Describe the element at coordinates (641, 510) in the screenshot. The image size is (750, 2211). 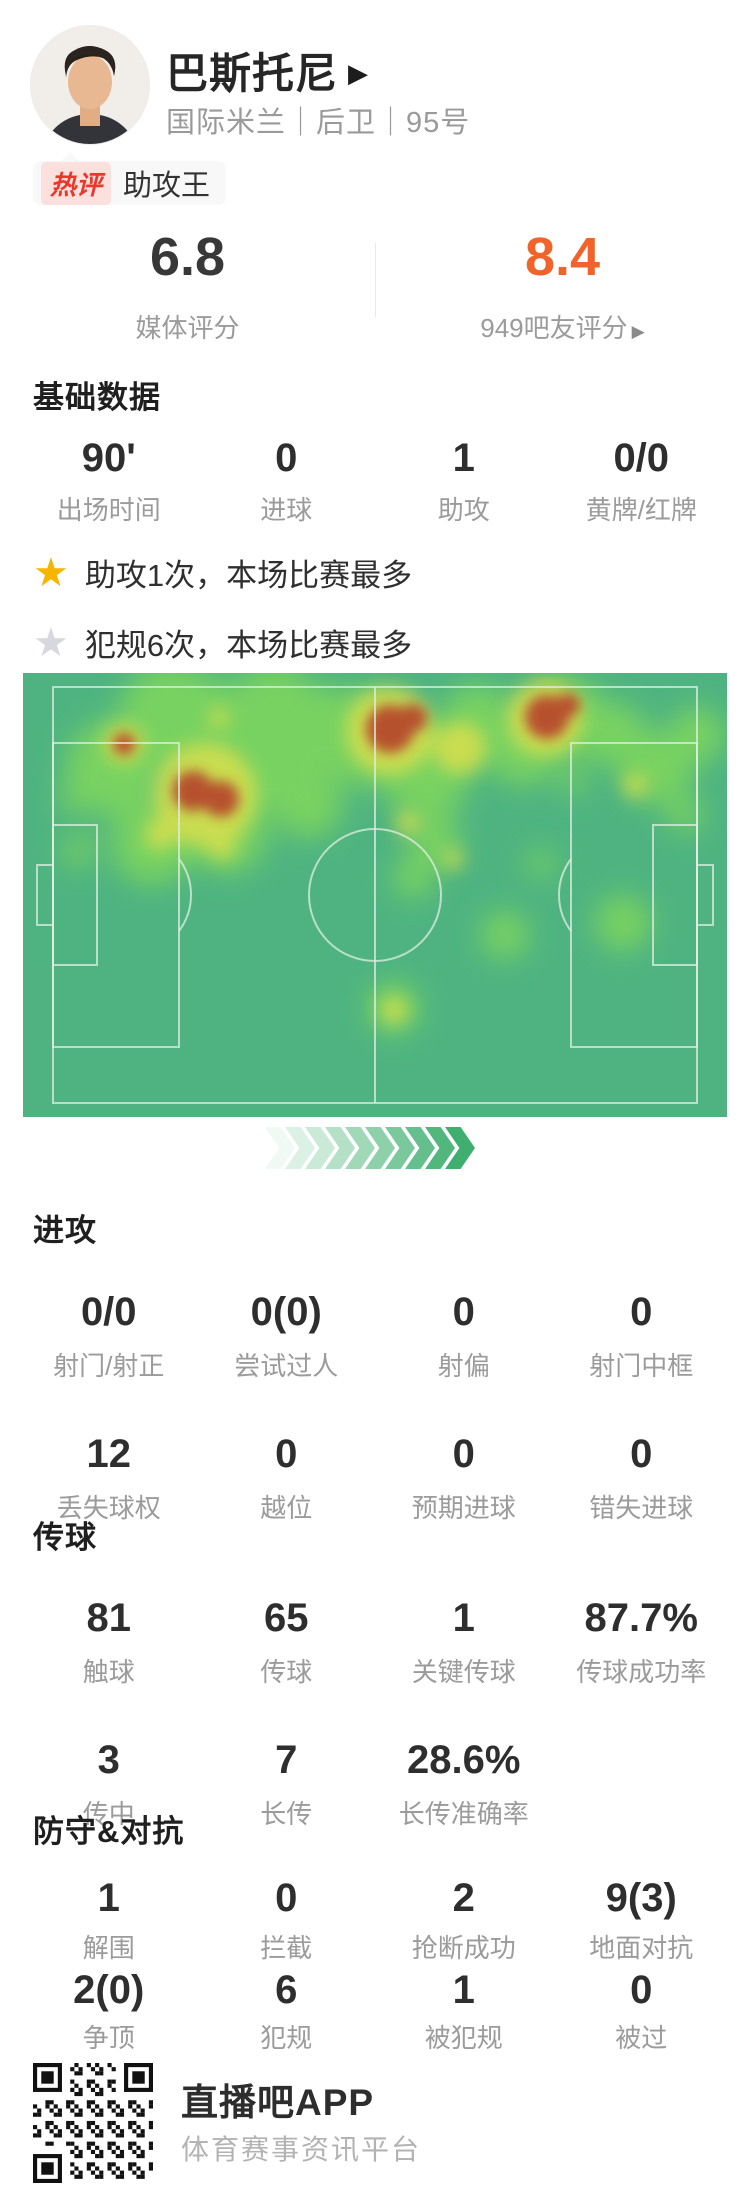
I see `stat-label: 黄牌/红牌` at that location.